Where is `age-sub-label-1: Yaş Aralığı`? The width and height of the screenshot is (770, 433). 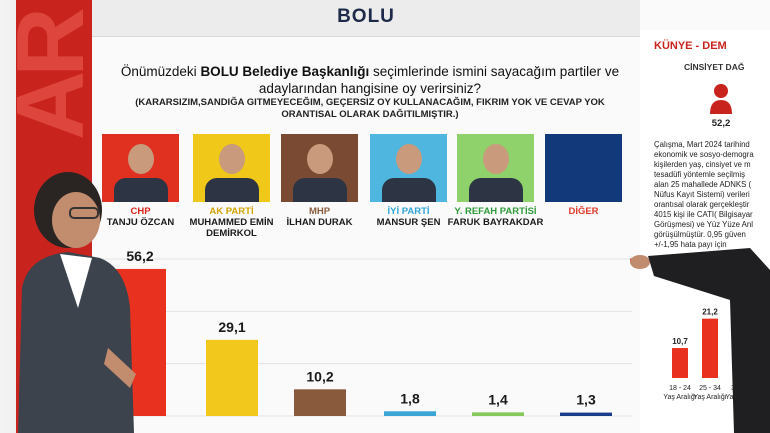
age-sub-label-1: Yaş Aralığı is located at coordinates (679, 397).